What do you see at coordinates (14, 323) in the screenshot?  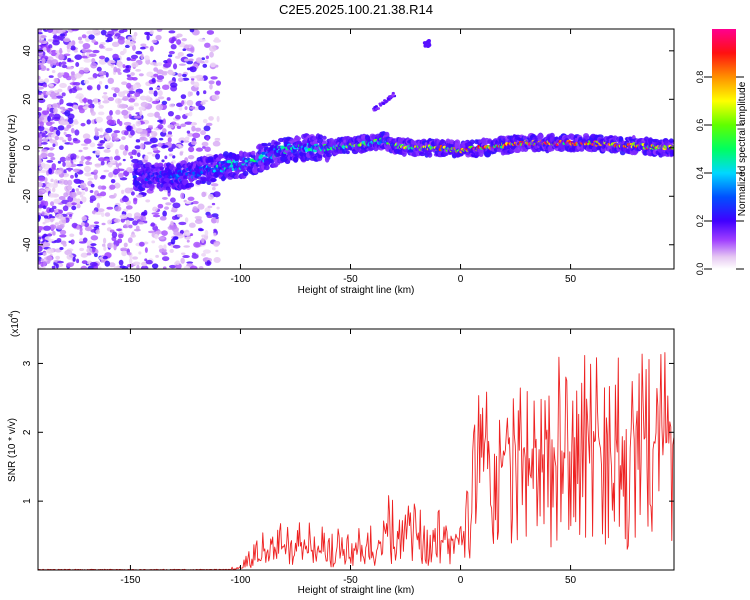 I see `svg-text: (x104)` at bounding box center [14, 323].